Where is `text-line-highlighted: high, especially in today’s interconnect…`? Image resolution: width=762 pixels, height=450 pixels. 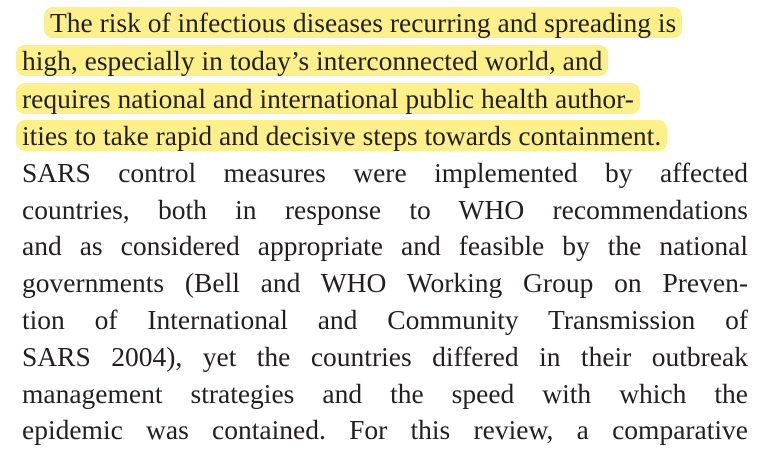 text-line-highlighted: high, especially in today’s interconnect… is located at coordinates (382, 60).